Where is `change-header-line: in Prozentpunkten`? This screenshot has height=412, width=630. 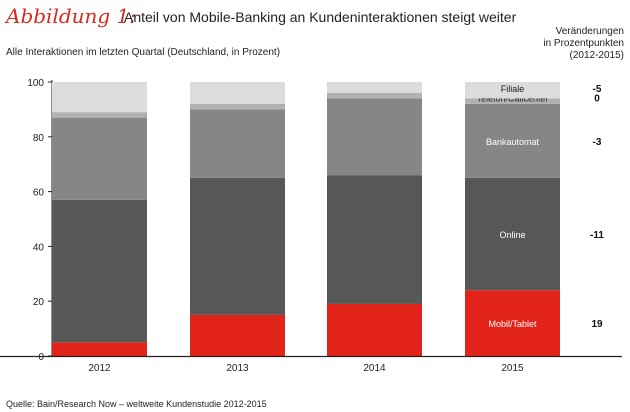
change-header-line: in Prozentpunkten is located at coordinates (583, 43).